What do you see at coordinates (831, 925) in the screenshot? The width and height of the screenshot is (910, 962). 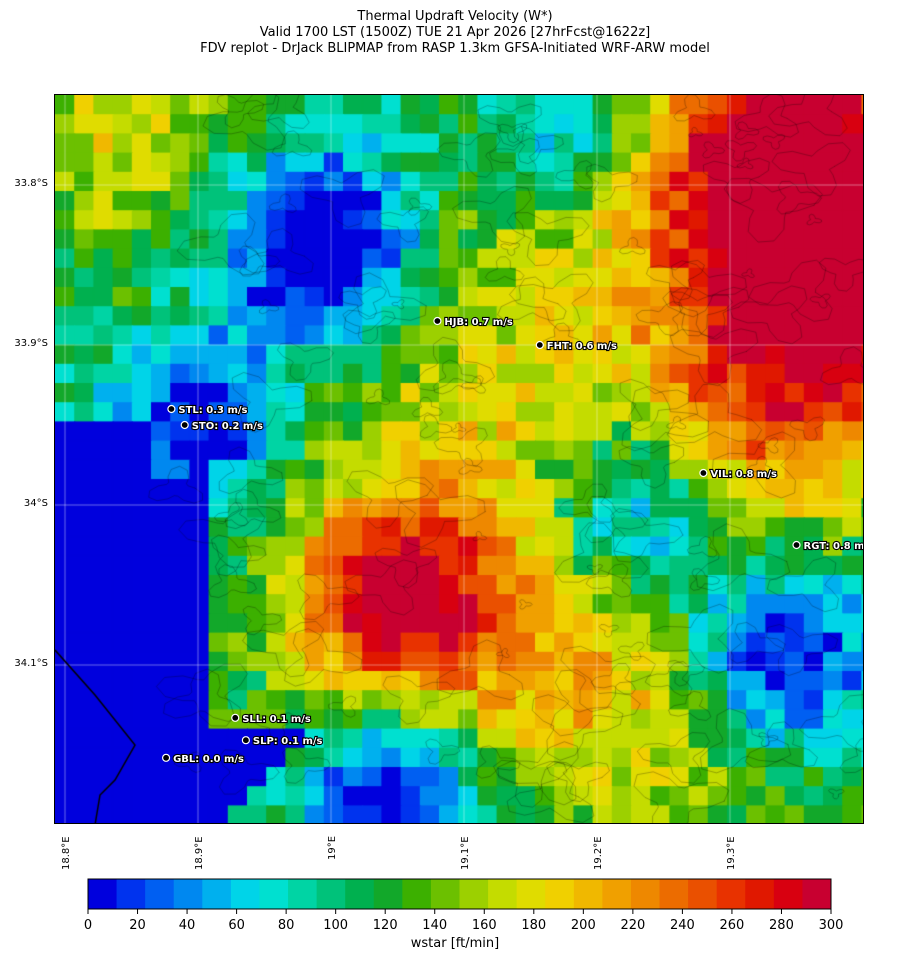 I see `colorbar-tick-label: 300` at bounding box center [831, 925].